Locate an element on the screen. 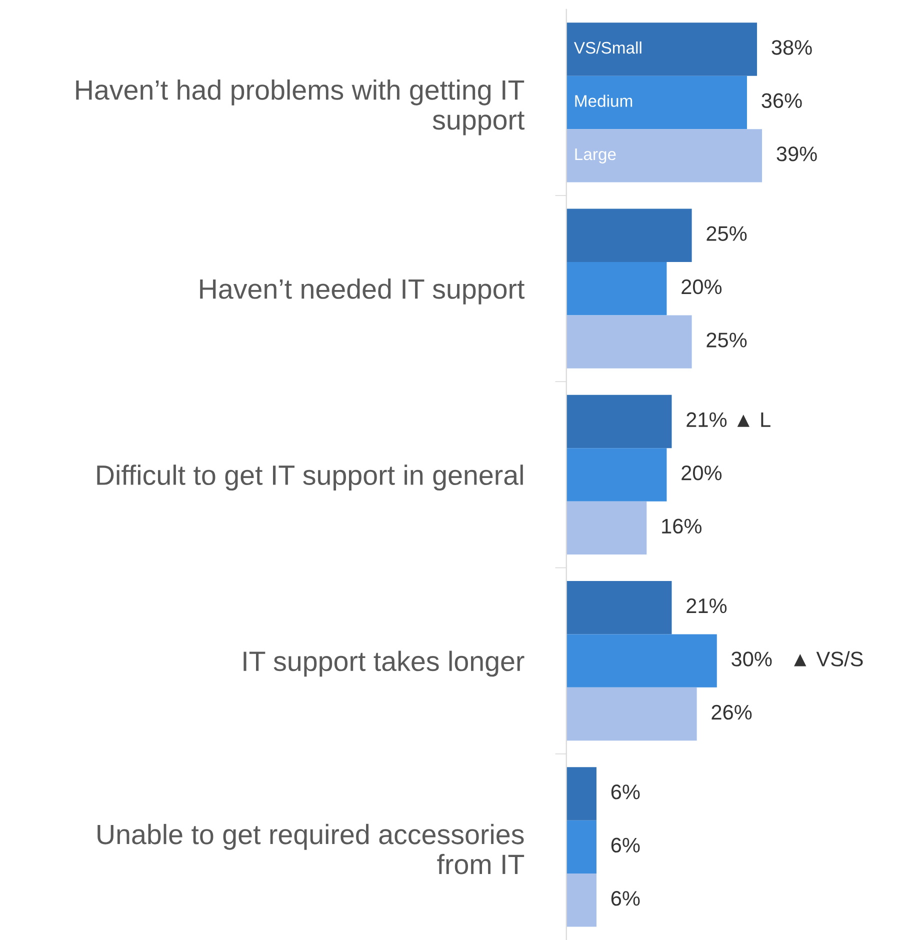 The height and width of the screenshot is (940, 899). series-label: VS/Small is located at coordinates (608, 47).